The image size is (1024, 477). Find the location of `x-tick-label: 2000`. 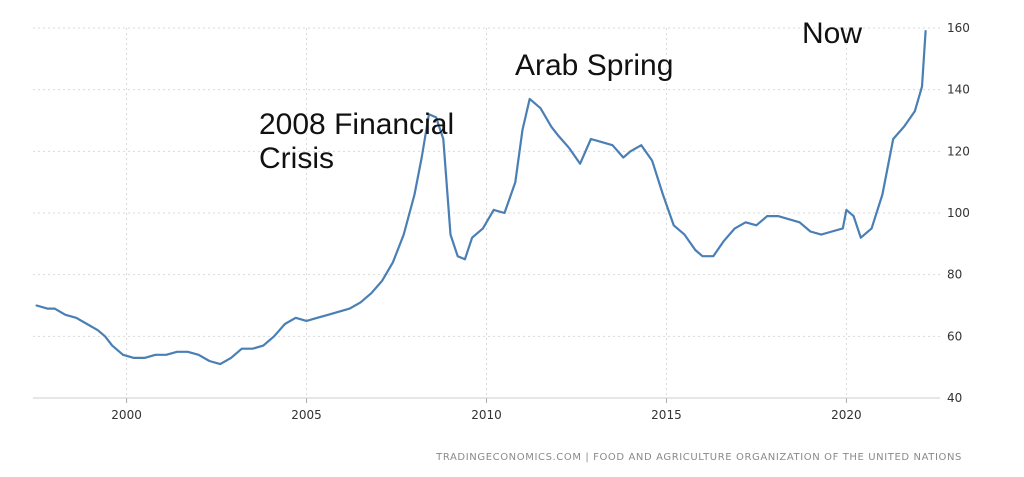

x-tick-label: 2000 is located at coordinates (126, 415).